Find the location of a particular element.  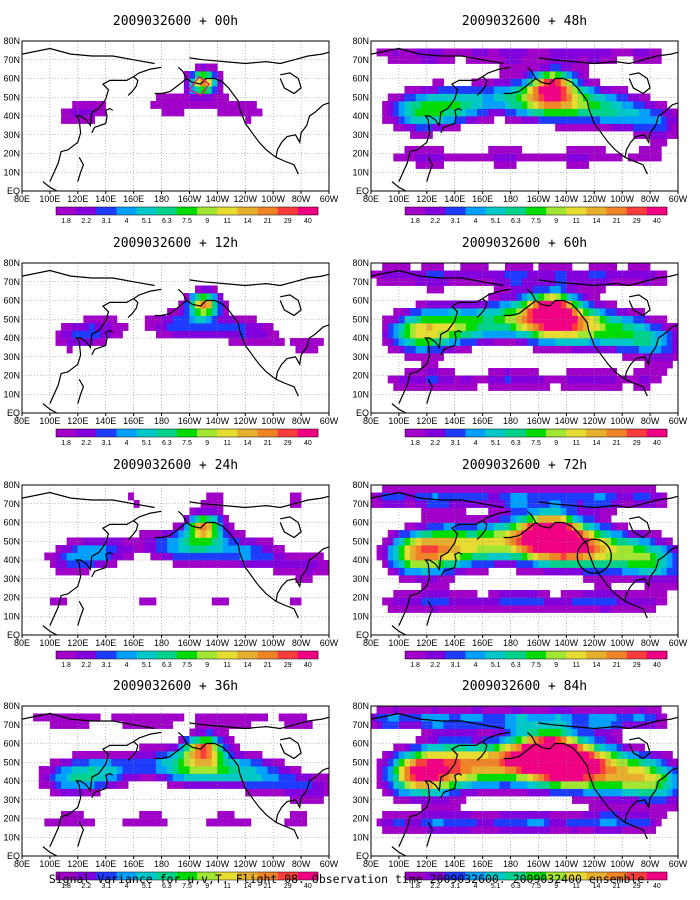

variance-field is located at coordinates (524, 770).